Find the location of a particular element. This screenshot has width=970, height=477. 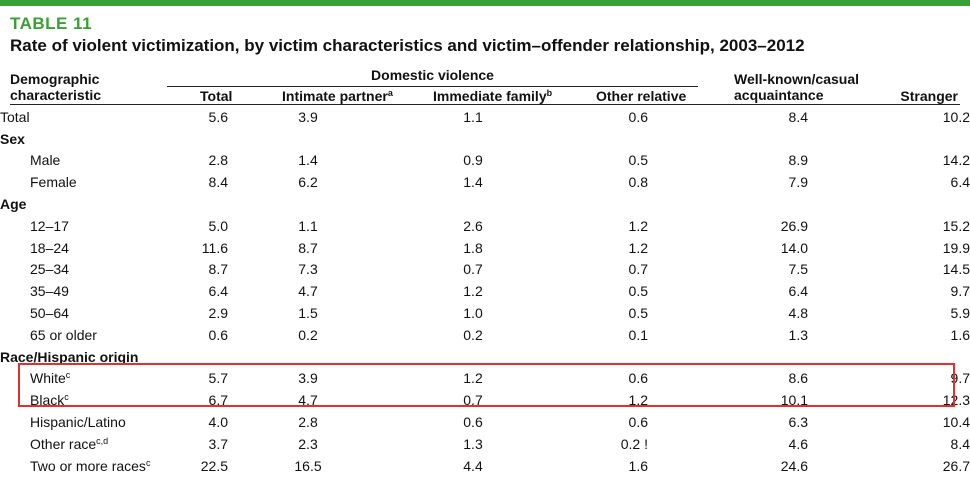

header-intimate-partner-label: Intimate partner is located at coordinates (335, 96).